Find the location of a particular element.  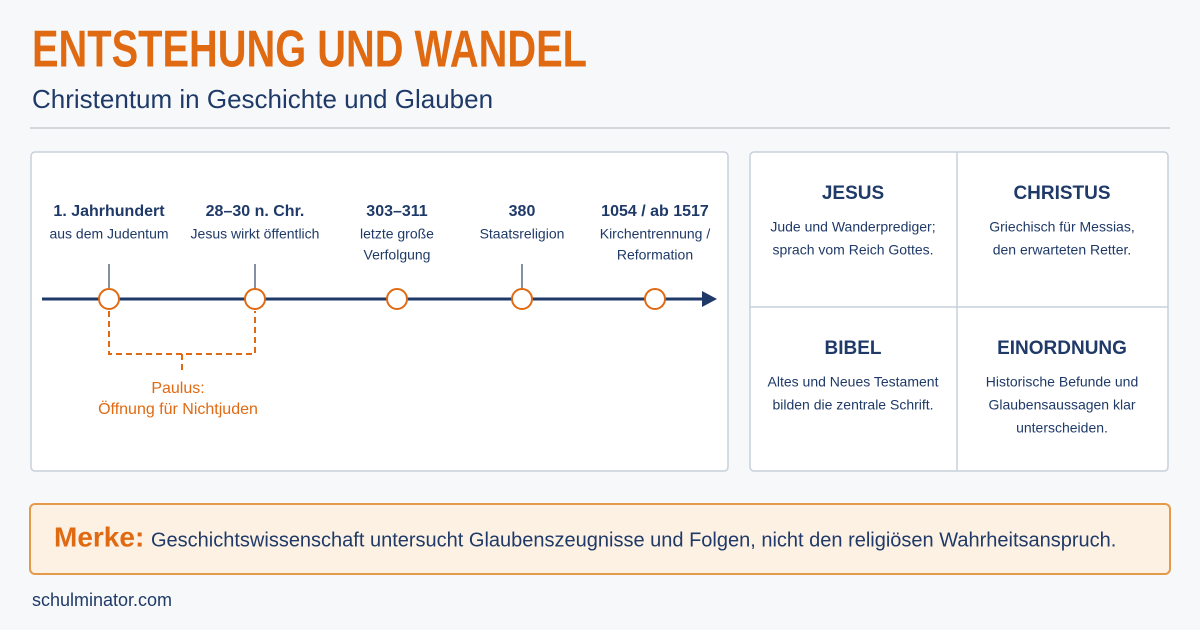

event-text: aus dem Judentum is located at coordinates (108, 234).